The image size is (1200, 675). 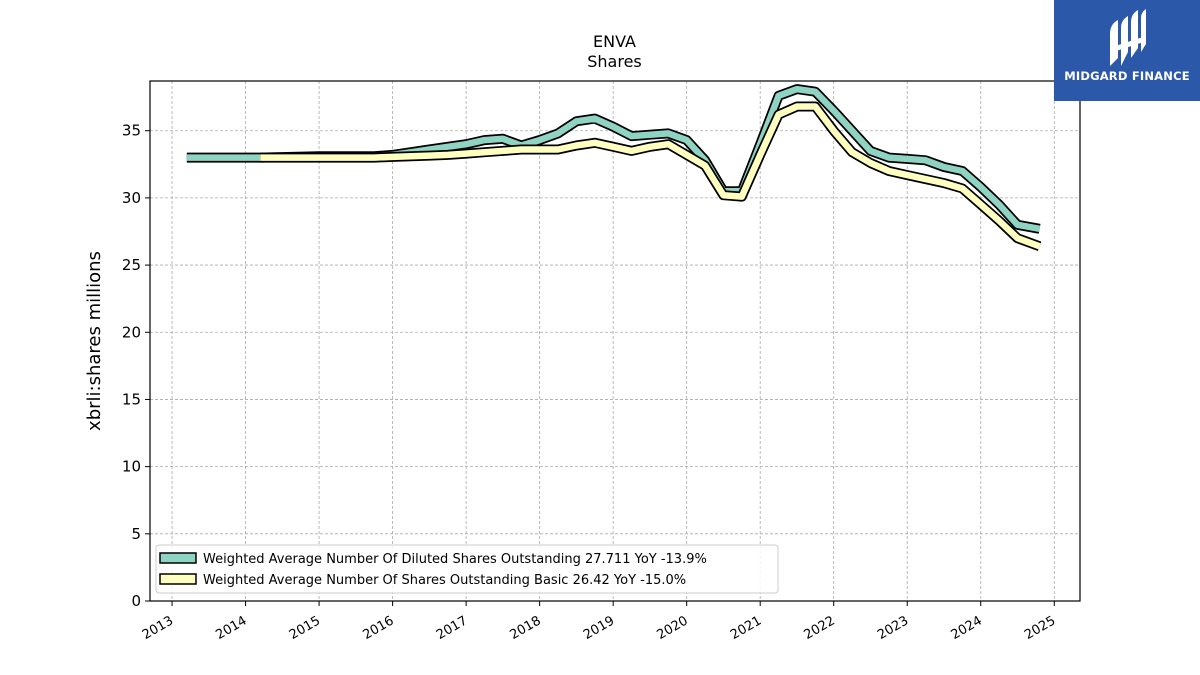 What do you see at coordinates (136, 366) in the screenshot?
I see `y-axis: 0 5 10 15 20 25 30 35` at bounding box center [136, 366].